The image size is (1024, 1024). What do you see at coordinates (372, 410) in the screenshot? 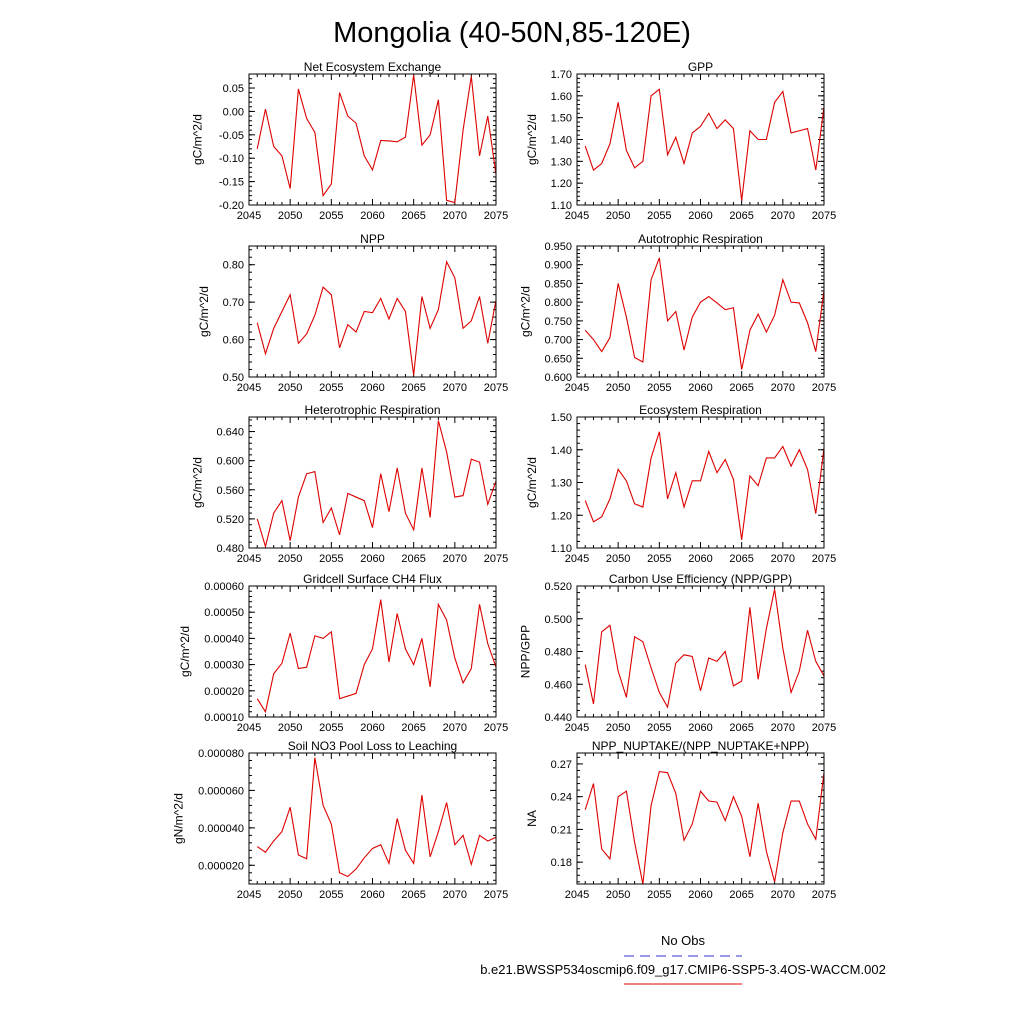
I see `chart-title: Heterotrophic Respiration` at bounding box center [372, 410].